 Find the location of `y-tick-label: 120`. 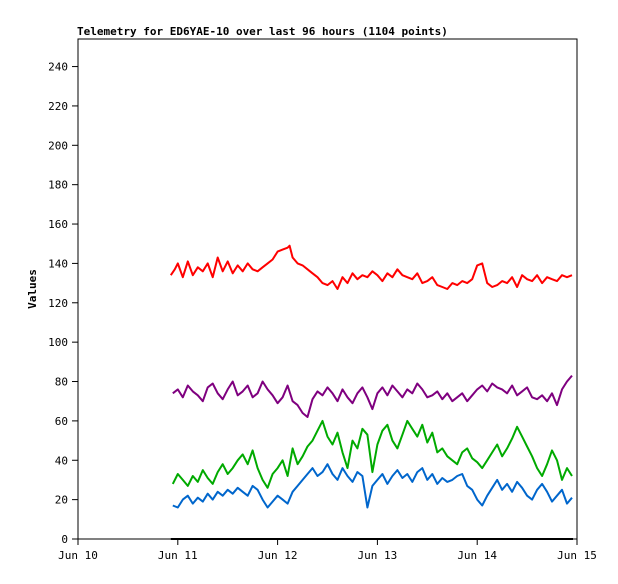

y-tick-label: 120 is located at coordinates (58, 303).